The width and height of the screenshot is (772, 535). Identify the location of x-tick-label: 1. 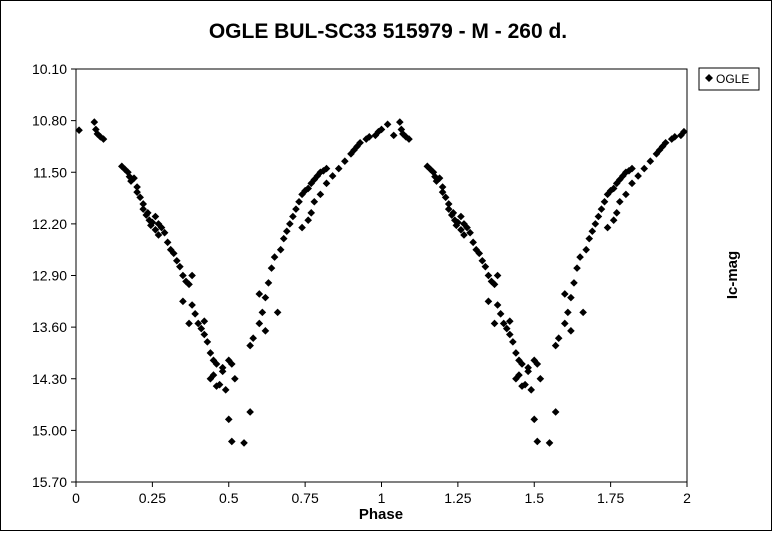
(382, 498).